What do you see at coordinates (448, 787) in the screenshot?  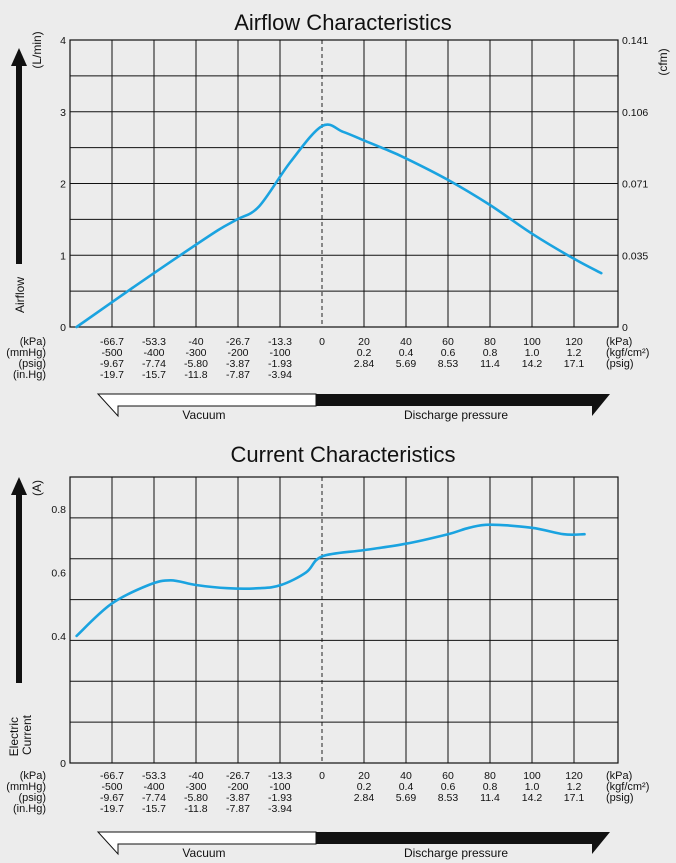 I see `x-tick-label: 0.6` at bounding box center [448, 787].